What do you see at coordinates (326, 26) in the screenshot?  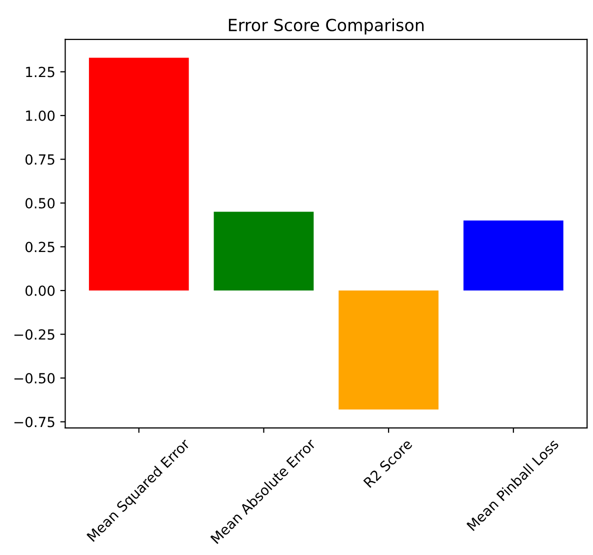 I see `chart-title: Error Score Comparison` at bounding box center [326, 26].